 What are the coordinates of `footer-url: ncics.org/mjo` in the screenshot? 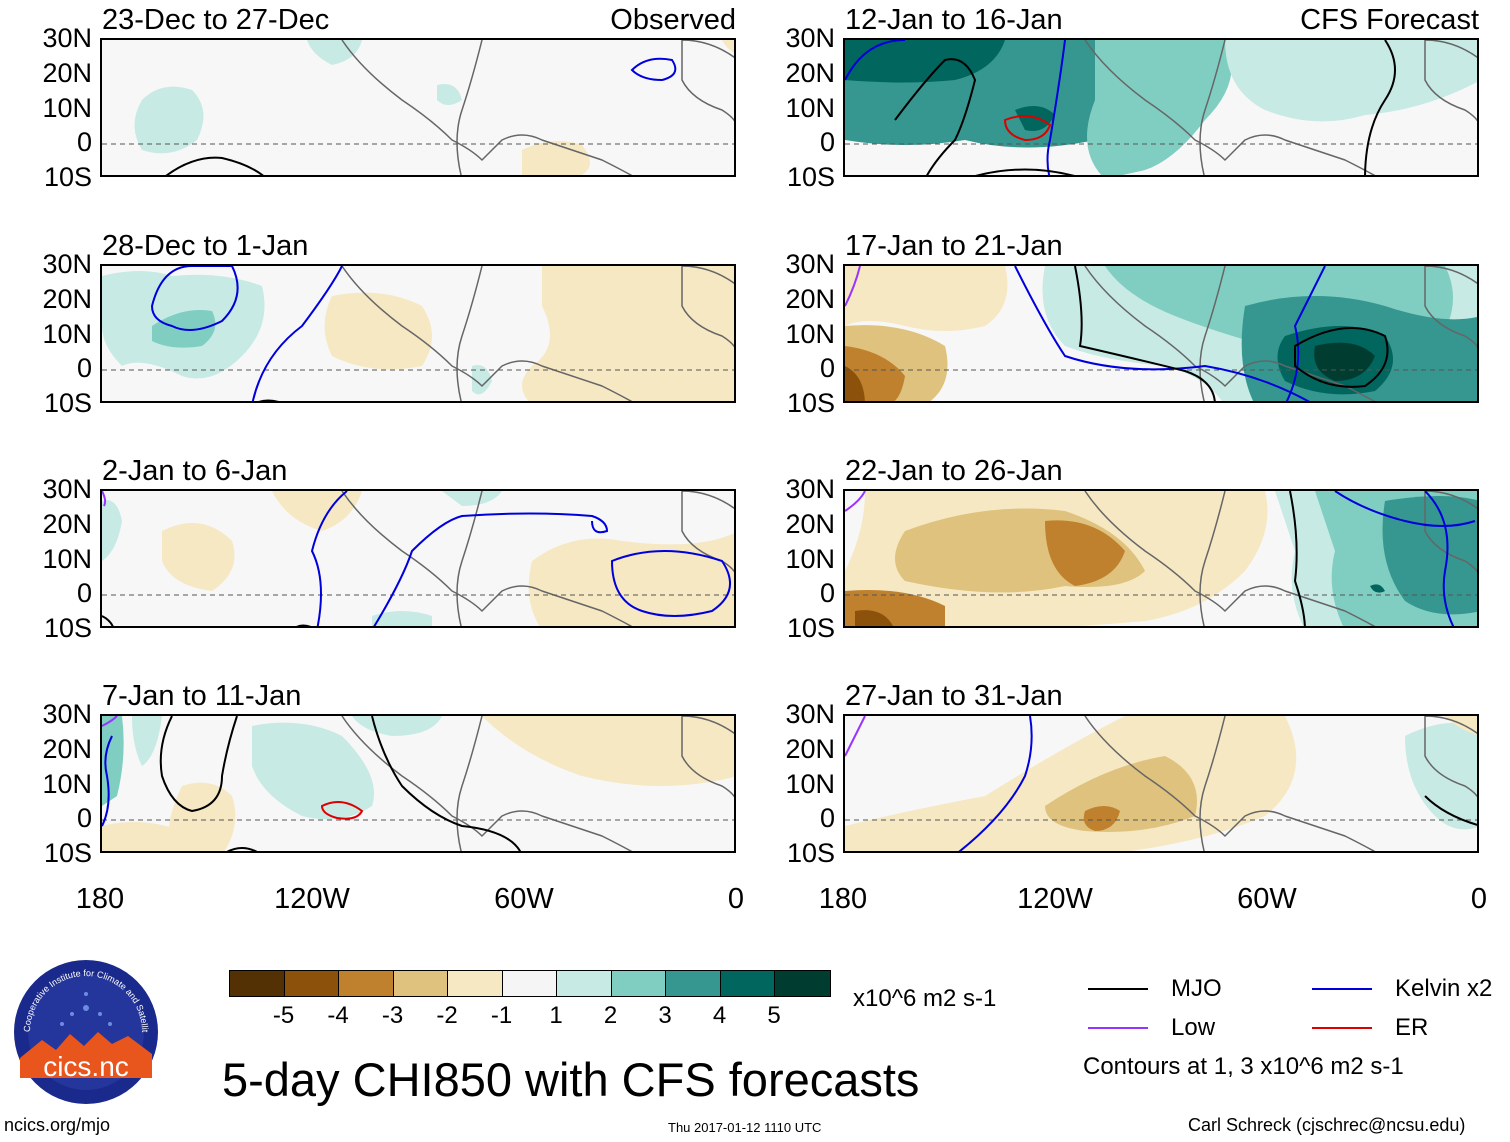 It's located at (57, 1125).